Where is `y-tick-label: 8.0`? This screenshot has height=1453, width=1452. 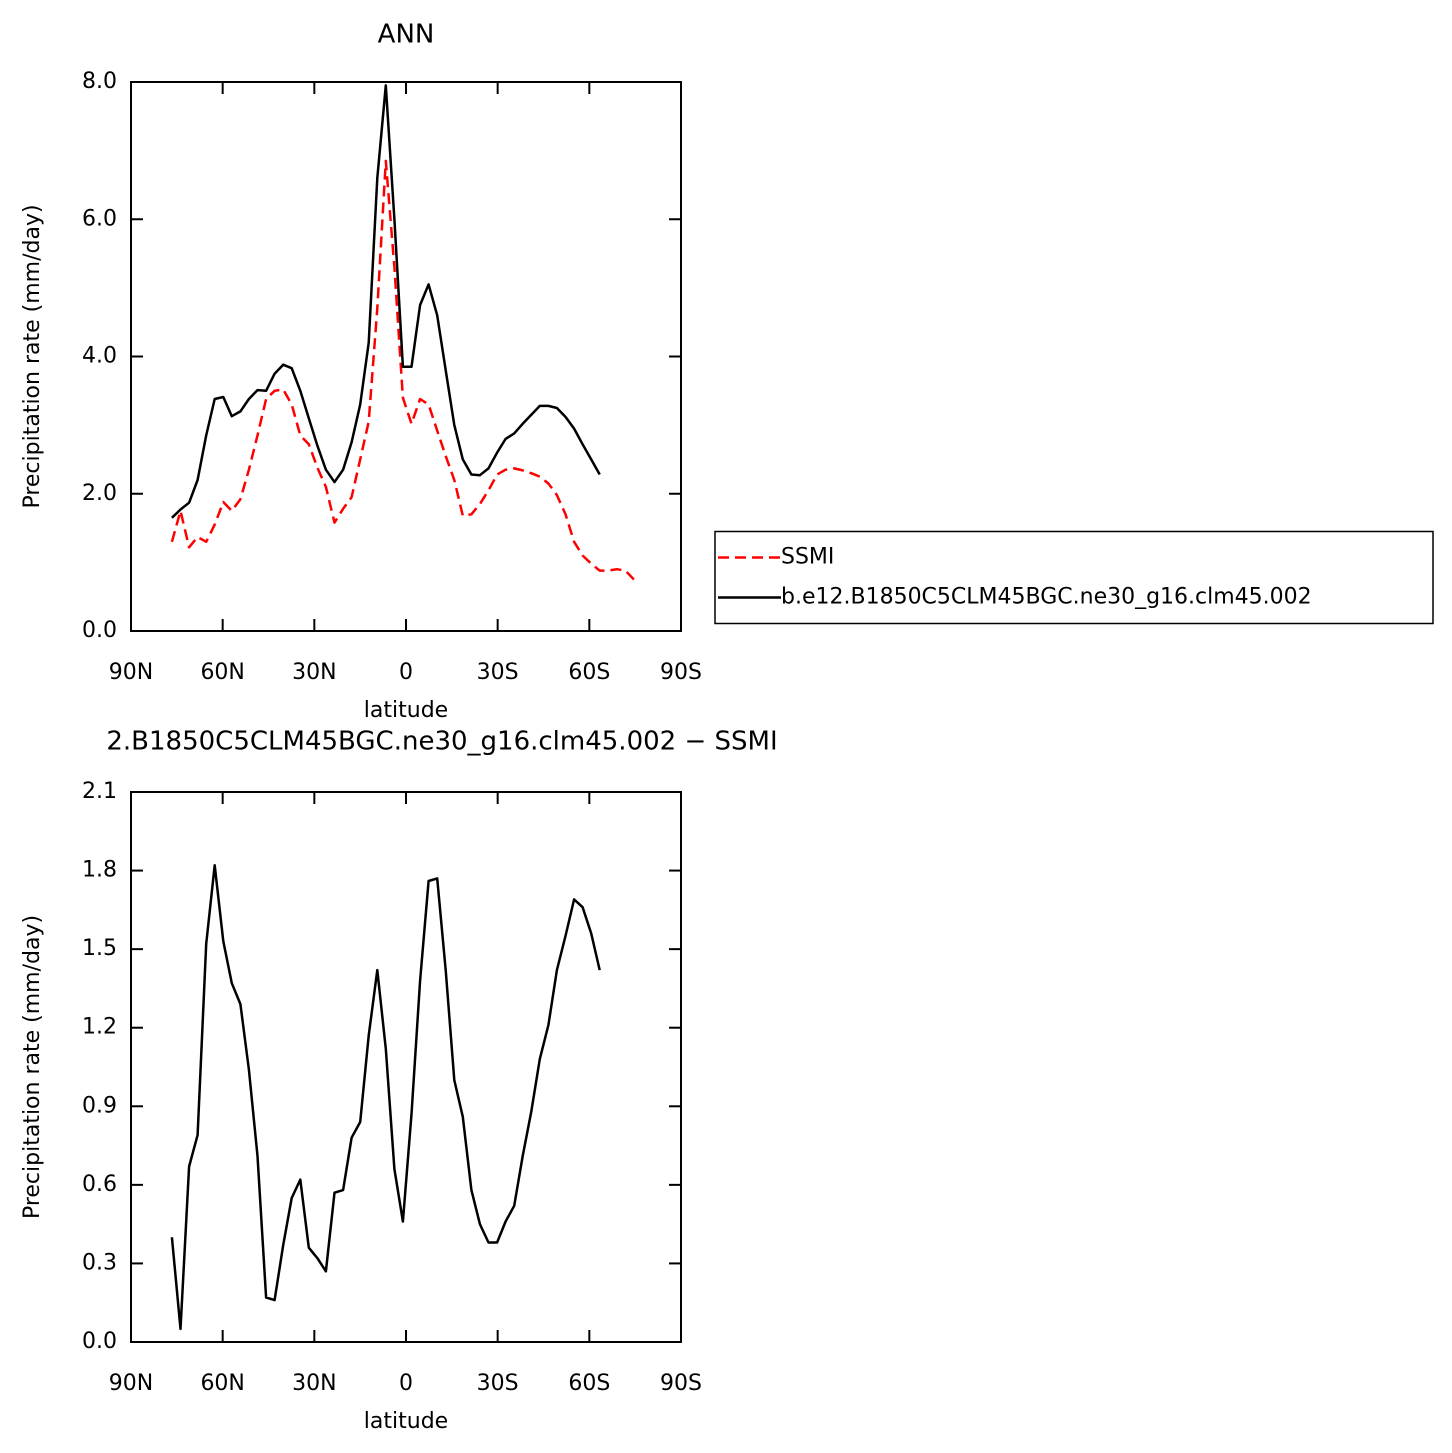
y-tick-label: 8.0 is located at coordinates (99, 81).